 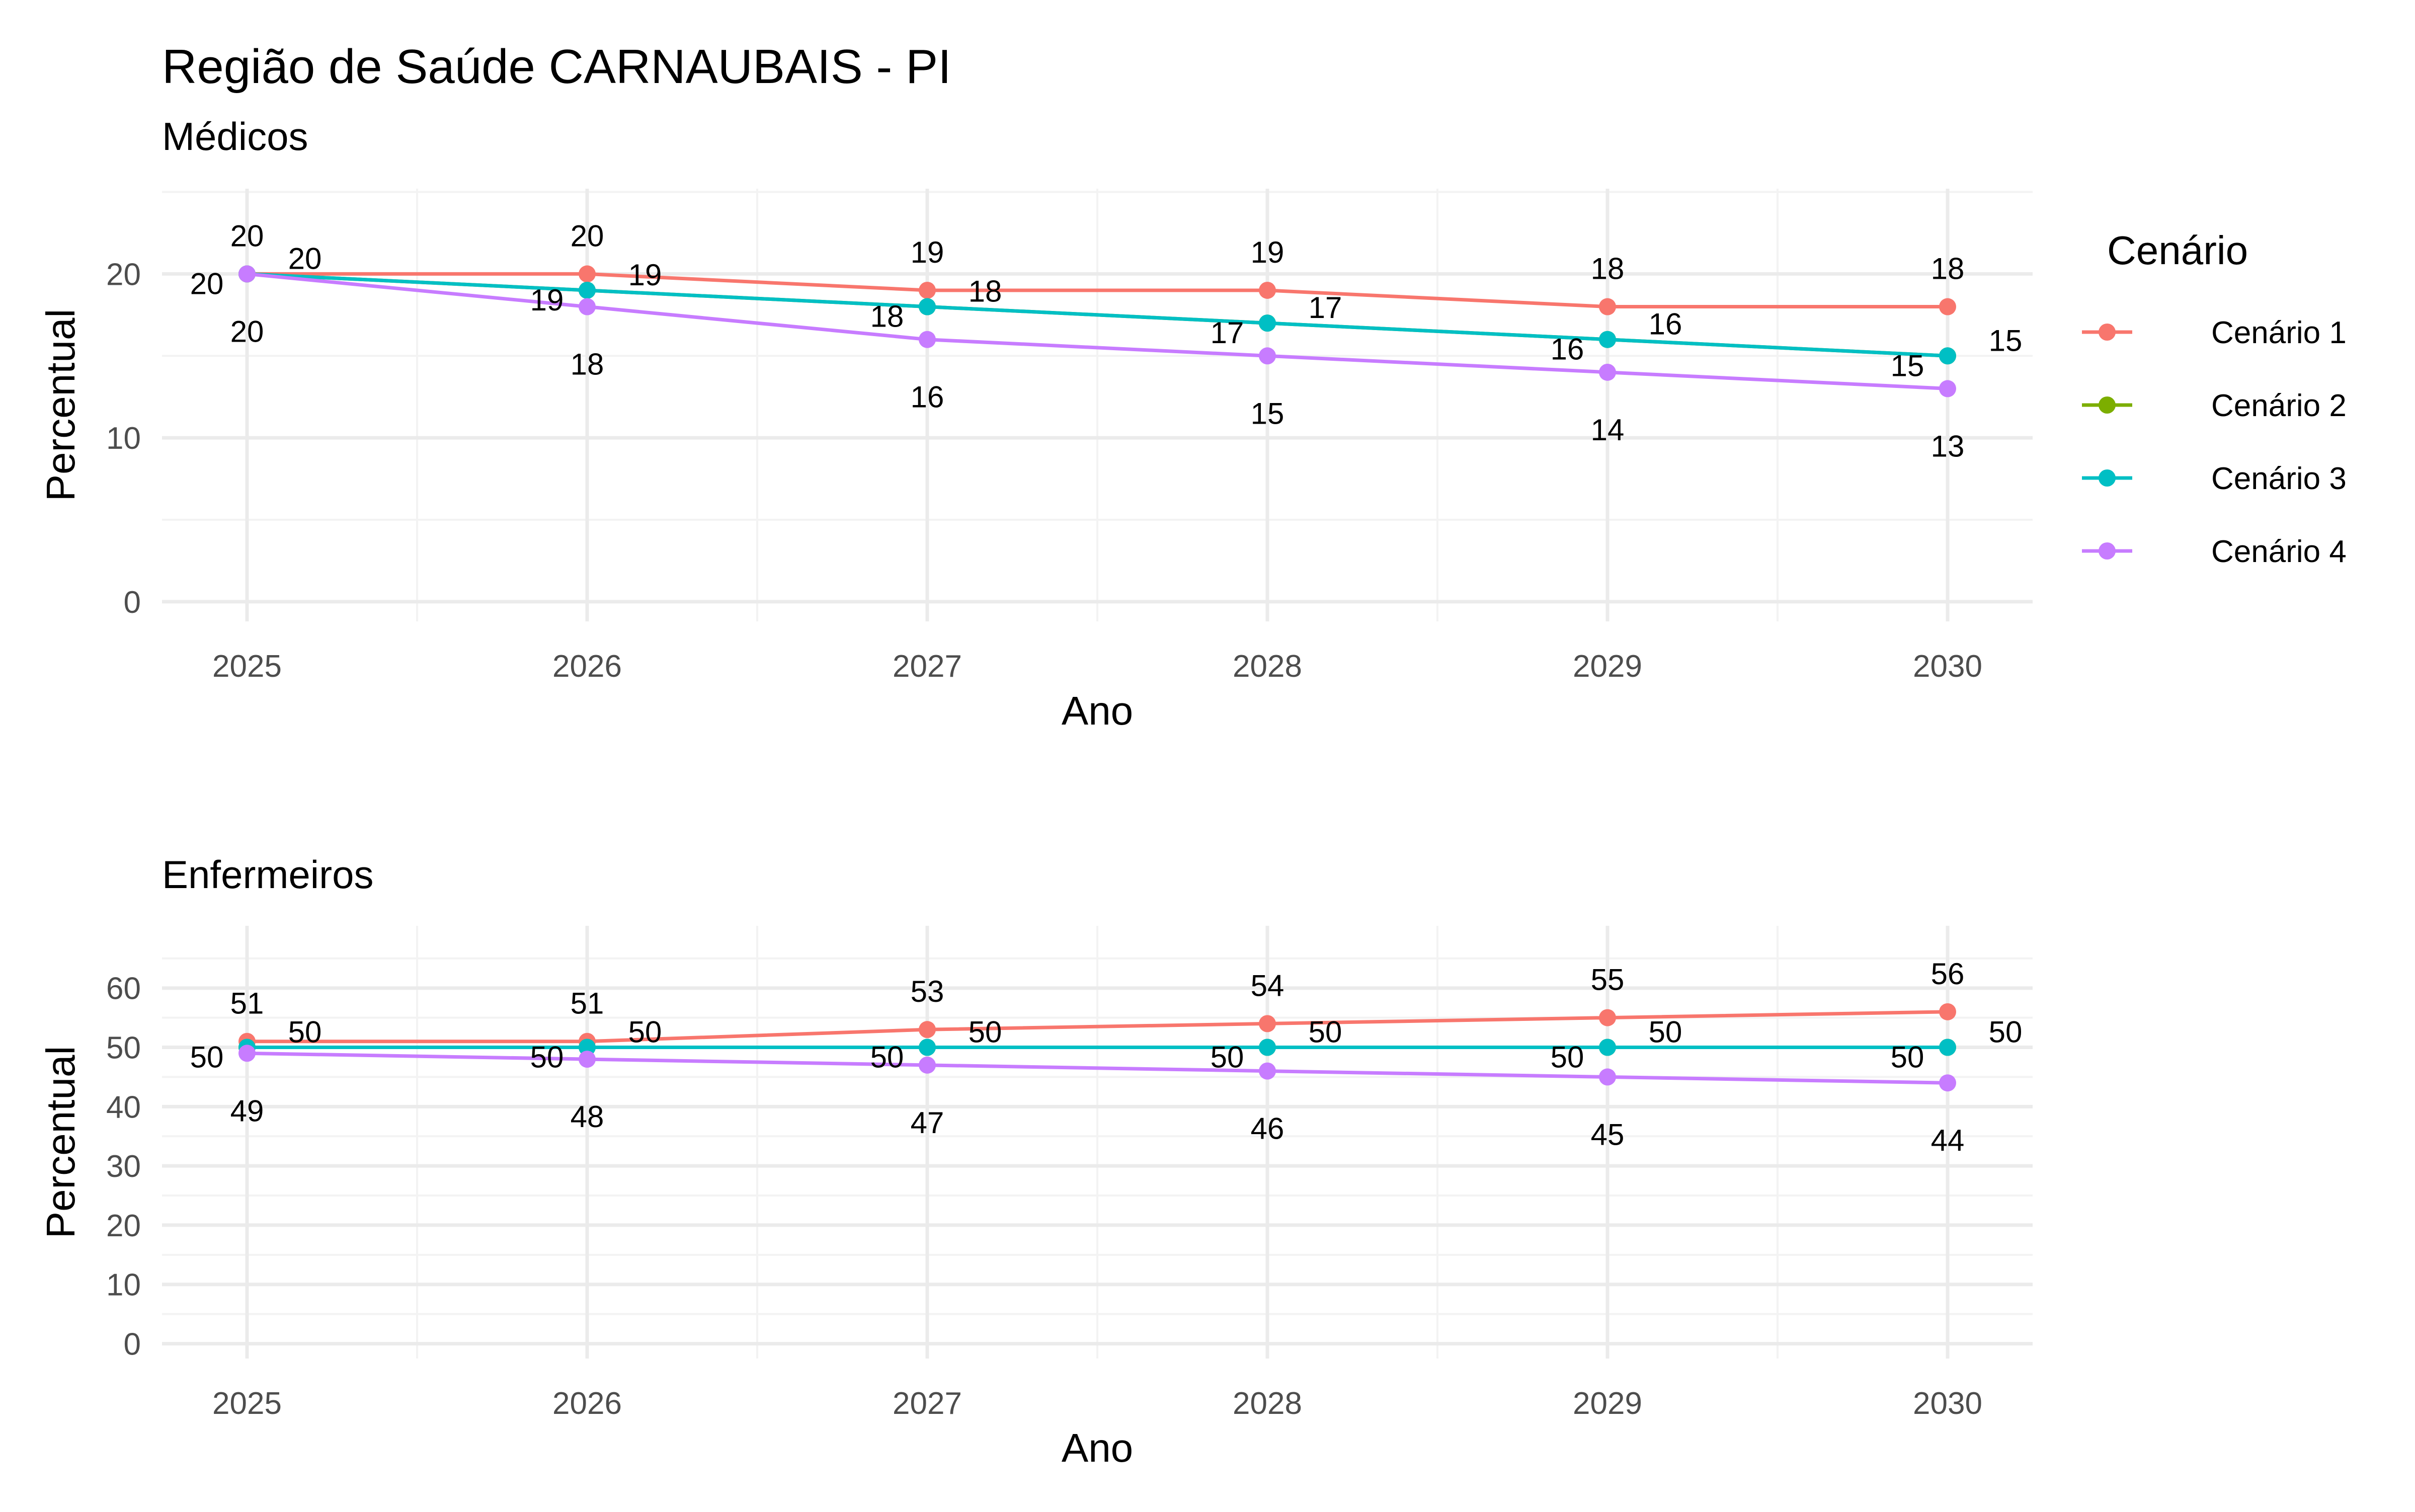 I want to click on data-label: 47, so click(x=928, y=1123).